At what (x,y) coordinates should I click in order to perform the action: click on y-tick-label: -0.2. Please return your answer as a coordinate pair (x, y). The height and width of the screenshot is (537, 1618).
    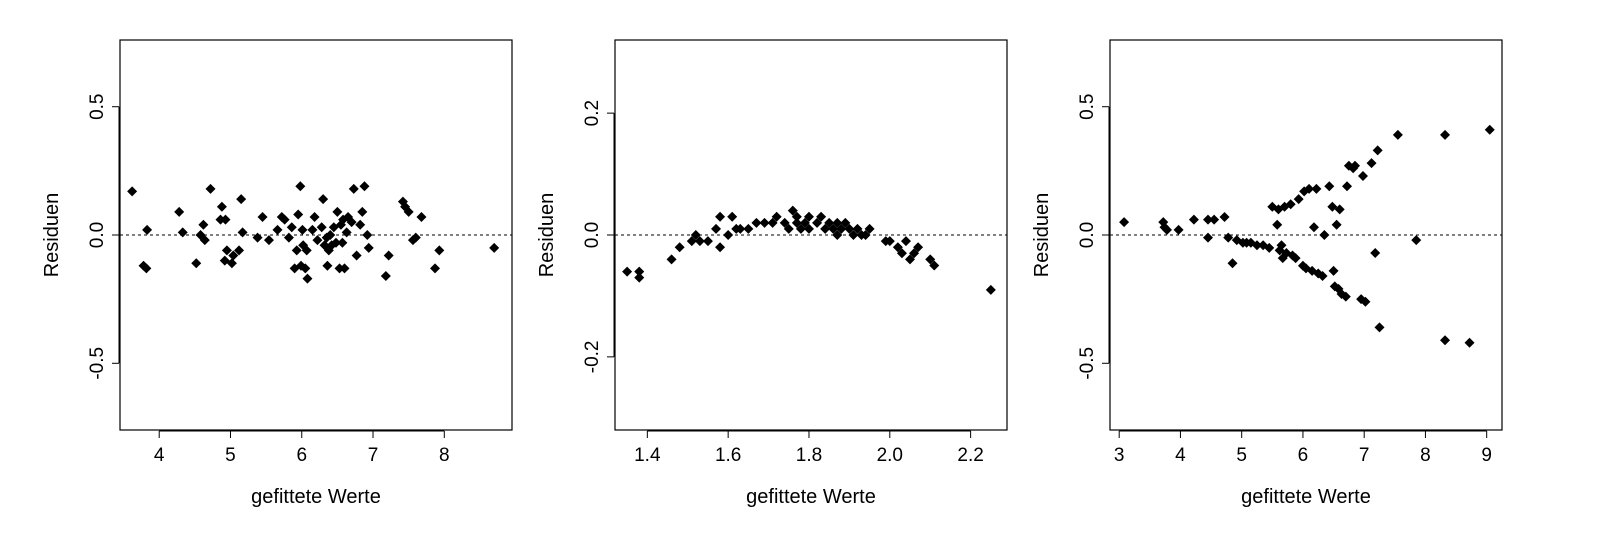
    Looking at the image, I should click on (592, 357).